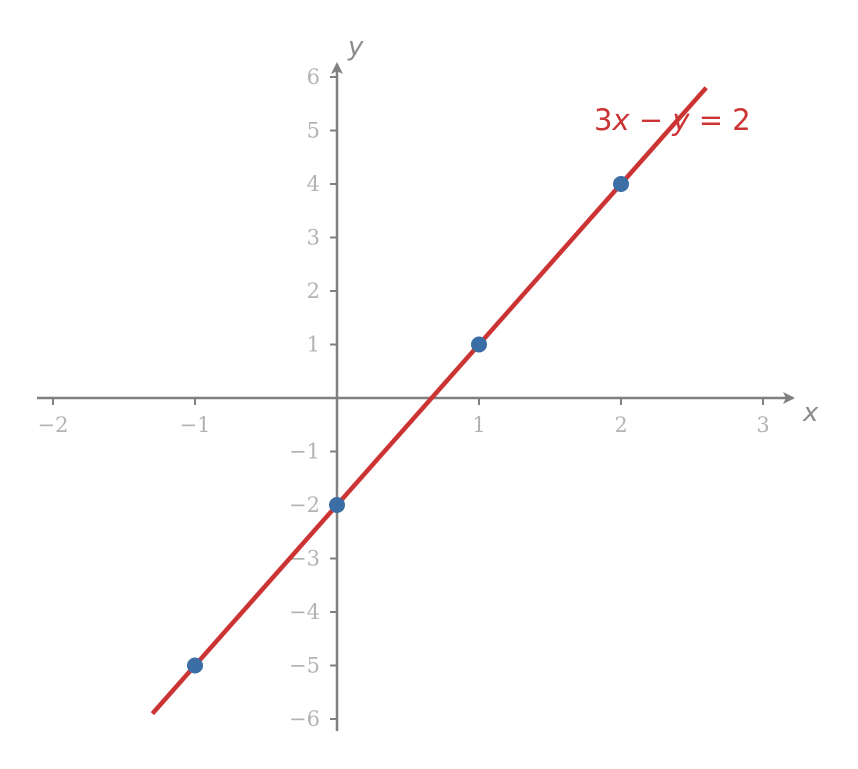 The image size is (858, 769). What do you see at coordinates (404, 425) in the screenshot?
I see `x-tick-labels: −2 −1 1 2 3` at bounding box center [404, 425].